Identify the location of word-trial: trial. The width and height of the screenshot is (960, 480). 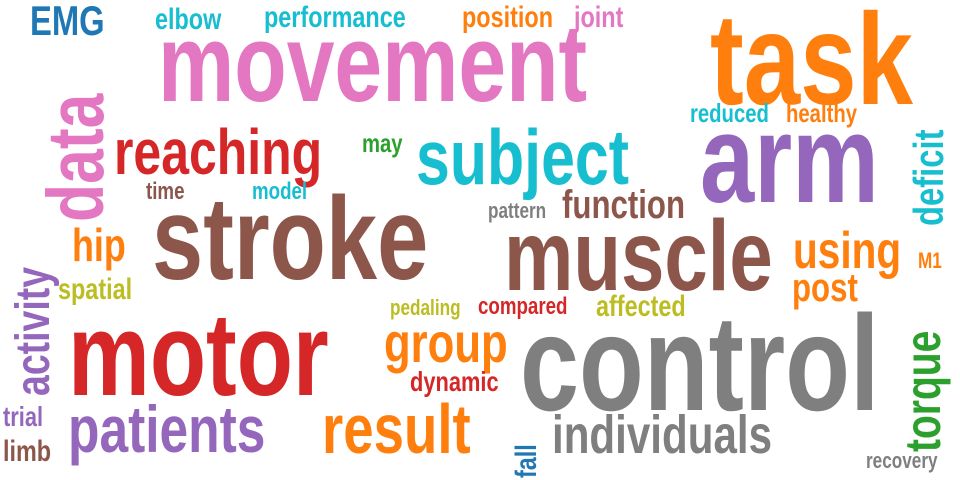
(23, 416).